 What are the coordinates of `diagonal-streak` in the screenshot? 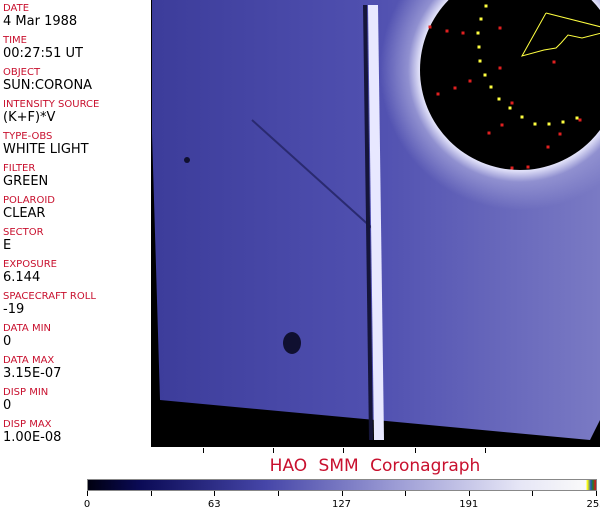 It's located at (312, 174).